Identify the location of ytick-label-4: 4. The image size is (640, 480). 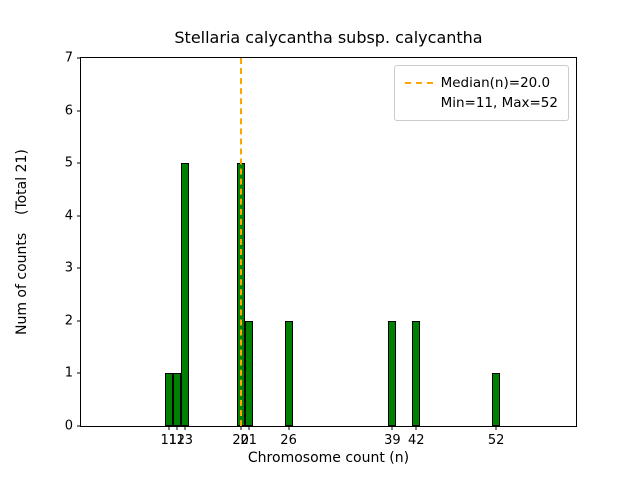
(68, 216).